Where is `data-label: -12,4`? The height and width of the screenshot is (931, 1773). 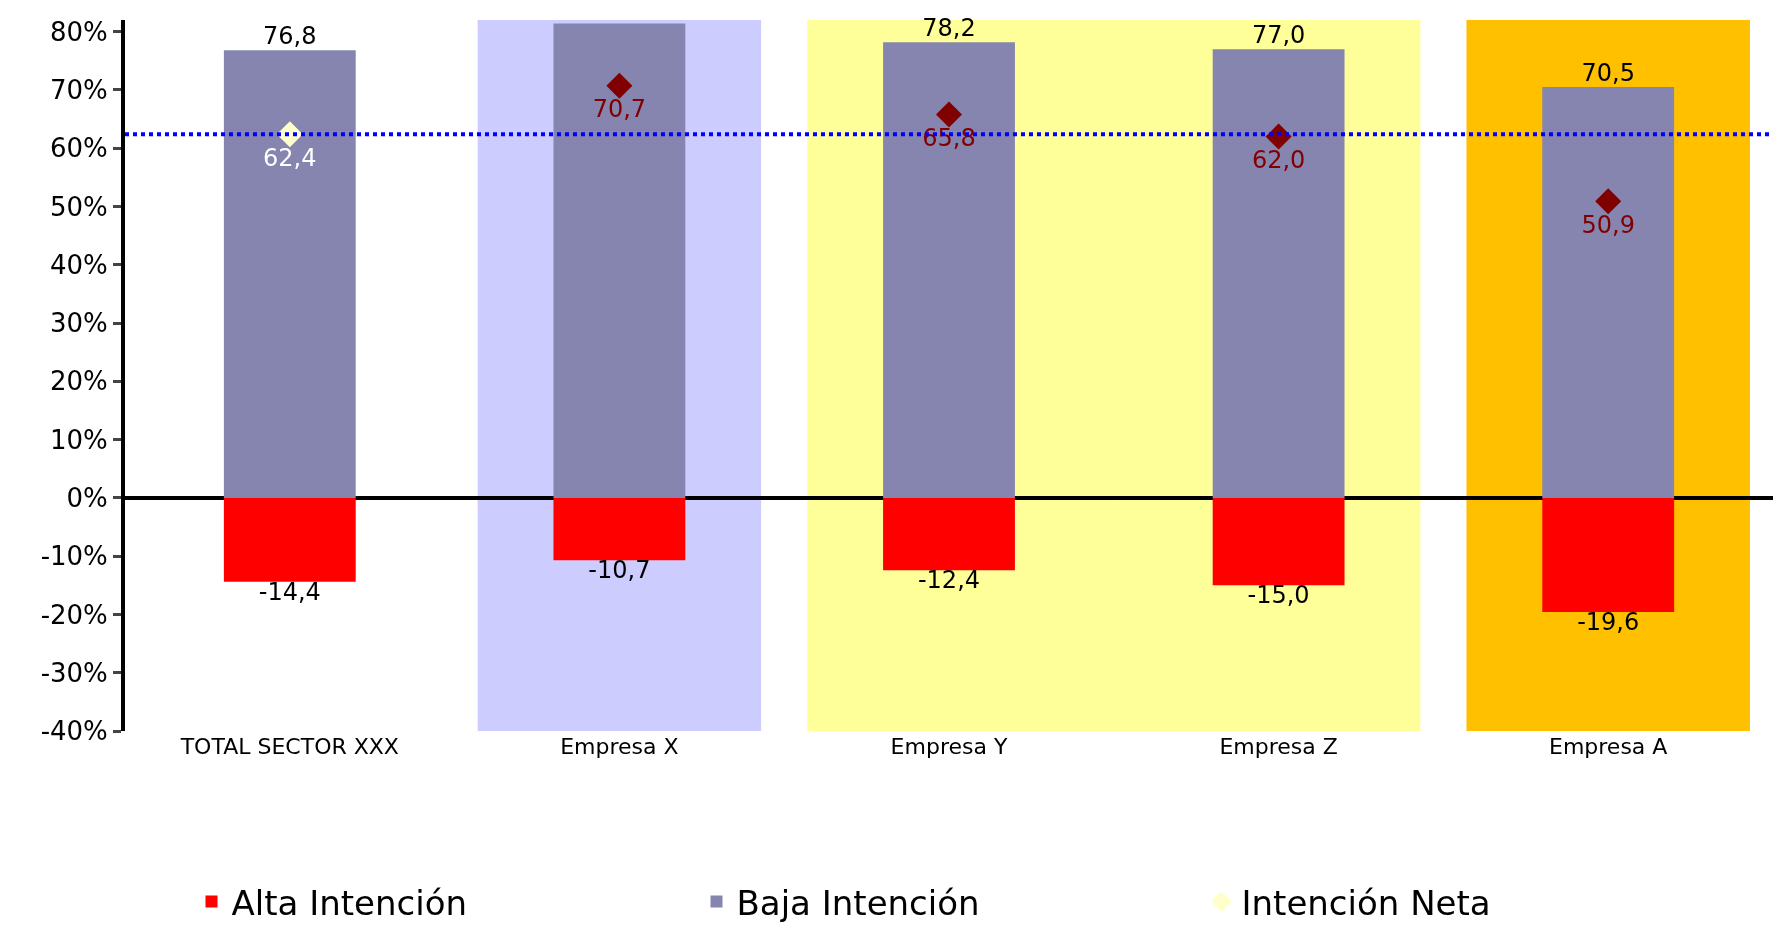
data-label: -12,4 is located at coordinates (949, 580).